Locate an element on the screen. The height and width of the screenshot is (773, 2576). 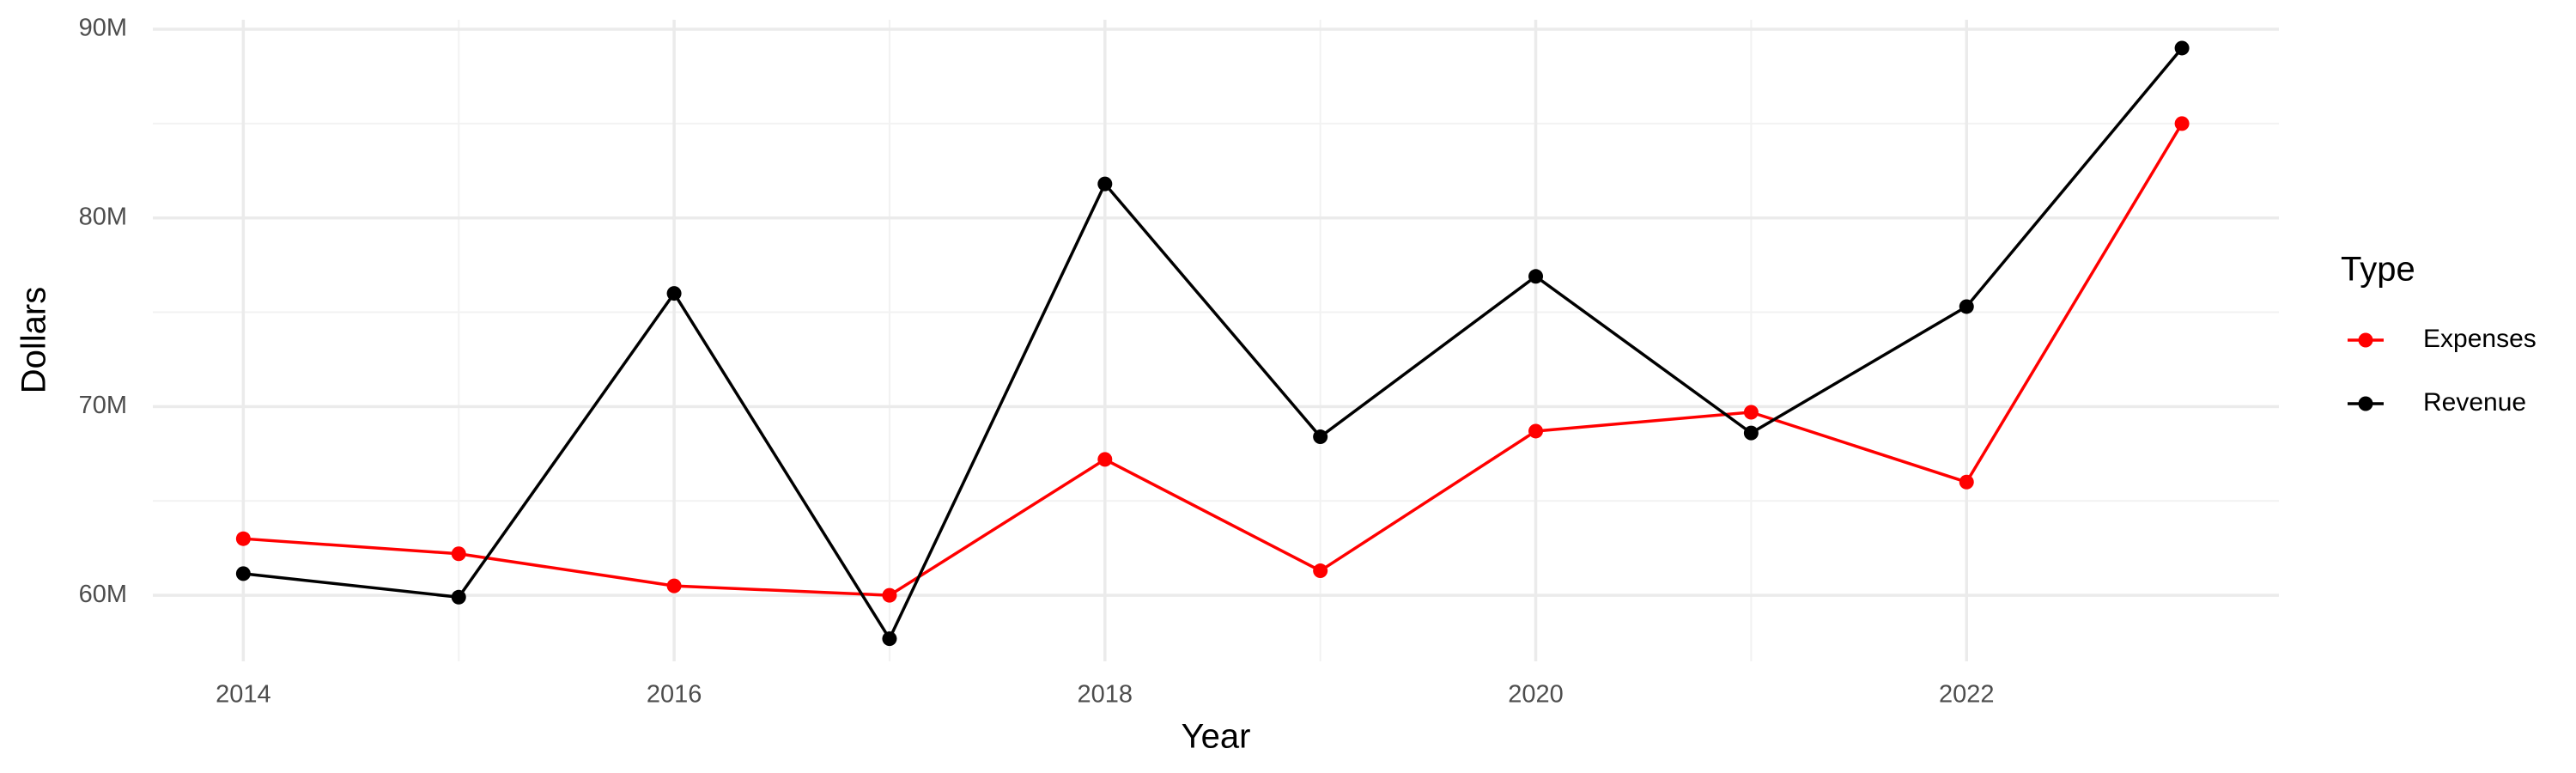
y-axis-title: Dollars is located at coordinates (34, 340).